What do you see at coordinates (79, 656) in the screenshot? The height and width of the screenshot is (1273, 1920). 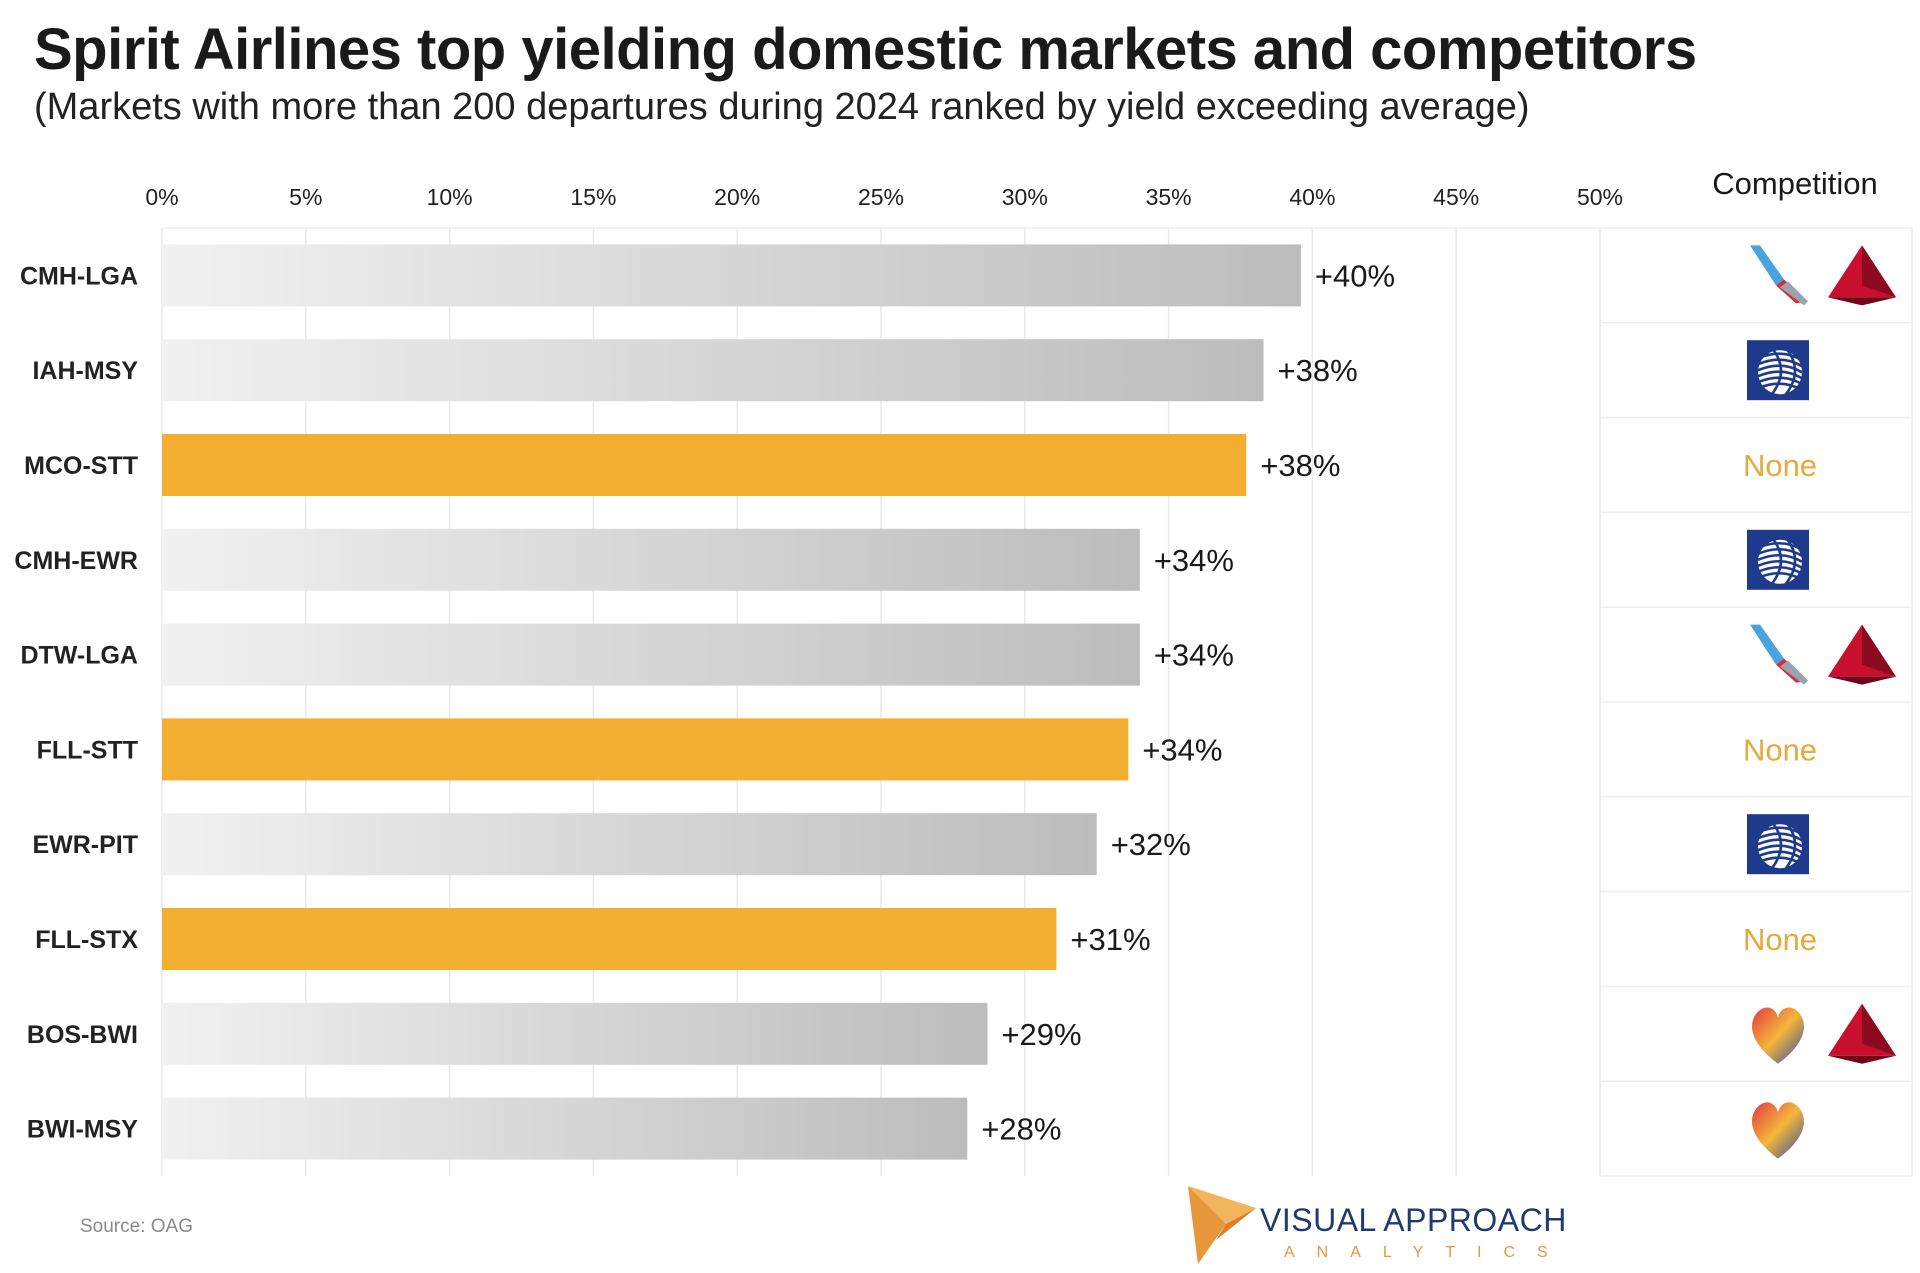 I see `category-label: DTW-LGA` at bounding box center [79, 656].